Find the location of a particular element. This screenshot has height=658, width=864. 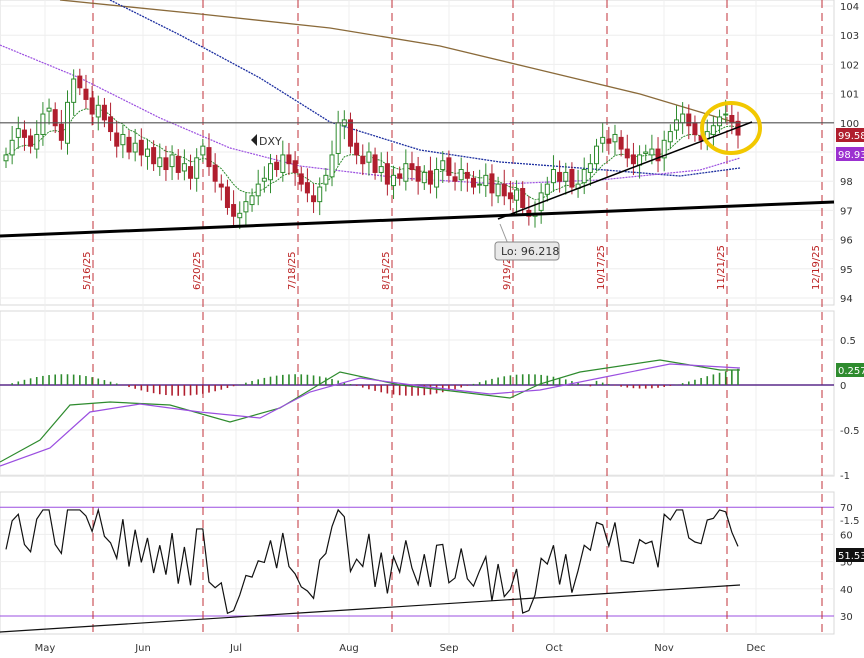

price-tick-label: 100 is located at coordinates (849, 124).